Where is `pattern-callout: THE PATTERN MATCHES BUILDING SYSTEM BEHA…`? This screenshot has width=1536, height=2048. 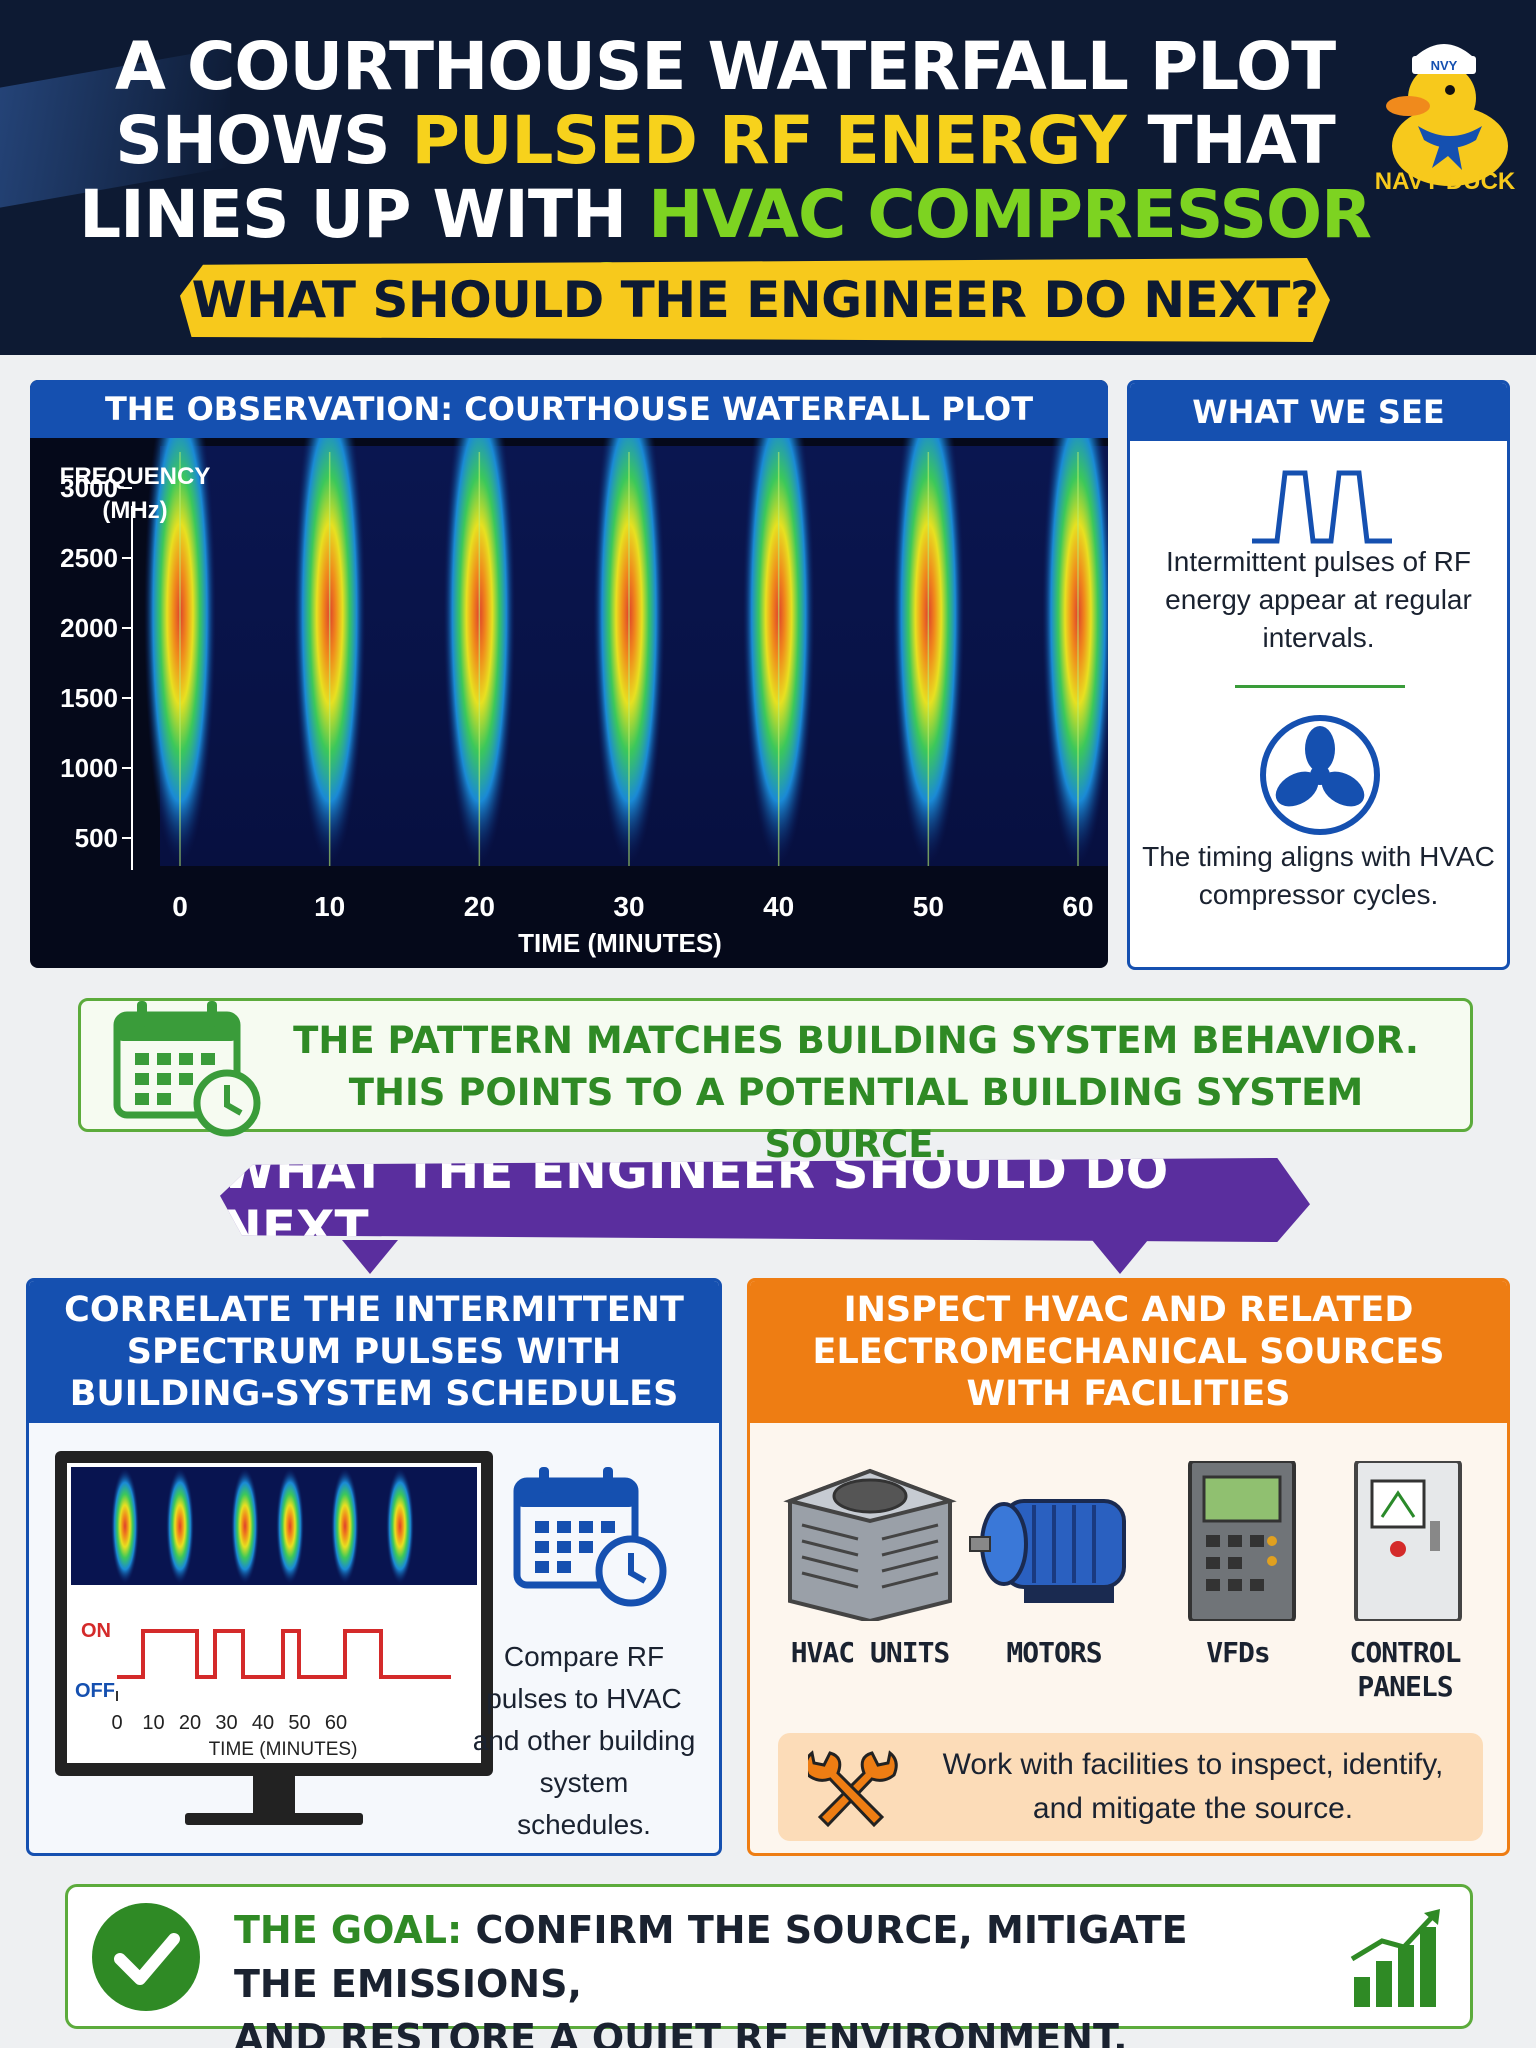 pattern-callout: THE PATTERN MATCHES BUILDING SYSTEM BEHA… is located at coordinates (775, 1082).